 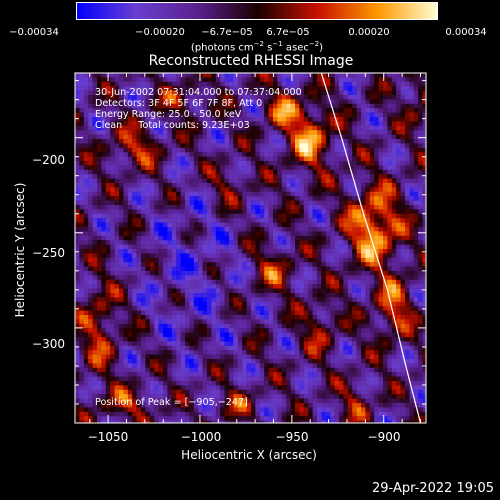 I want to click on colorbar-tick-label: −0.00034, so click(x=34, y=32).